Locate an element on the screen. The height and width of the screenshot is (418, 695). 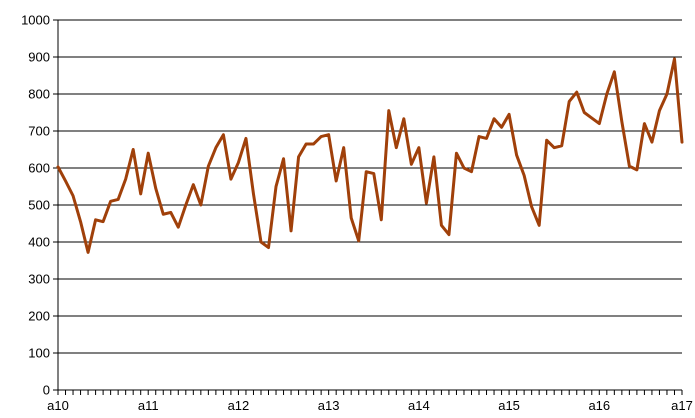
y-tick-label: 400 is located at coordinates (39, 242).